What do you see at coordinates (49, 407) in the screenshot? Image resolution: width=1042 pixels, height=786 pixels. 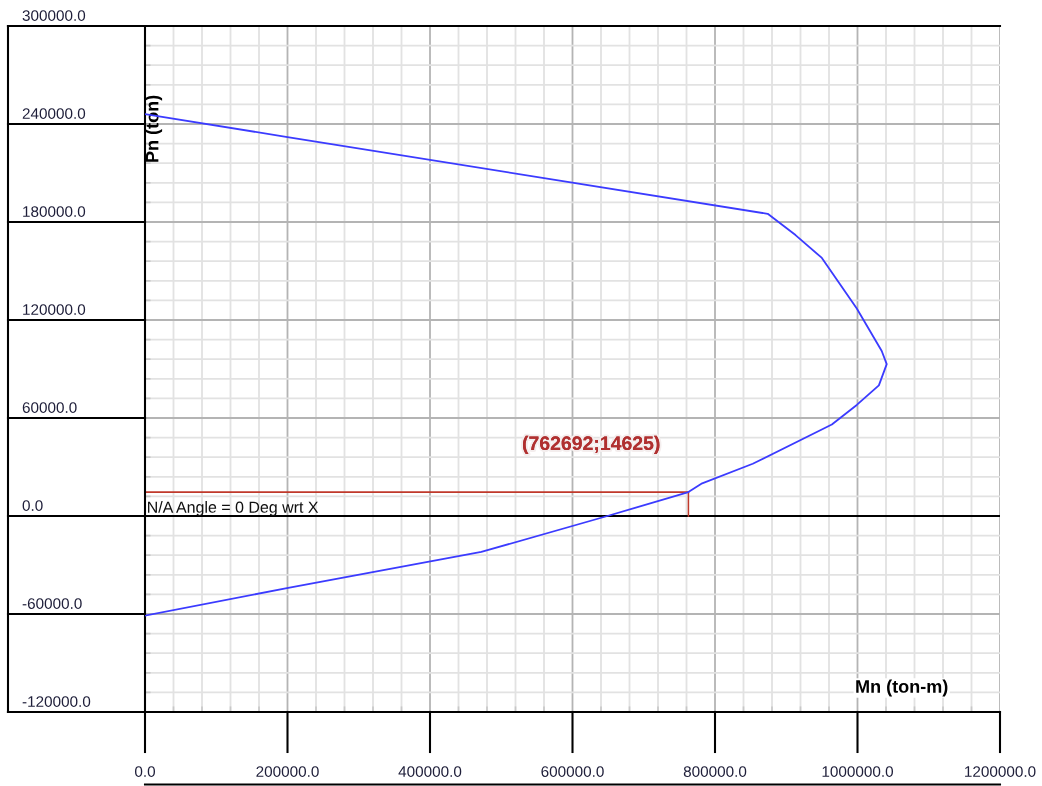 I see `y-tick-label: 60000.0` at bounding box center [49, 407].